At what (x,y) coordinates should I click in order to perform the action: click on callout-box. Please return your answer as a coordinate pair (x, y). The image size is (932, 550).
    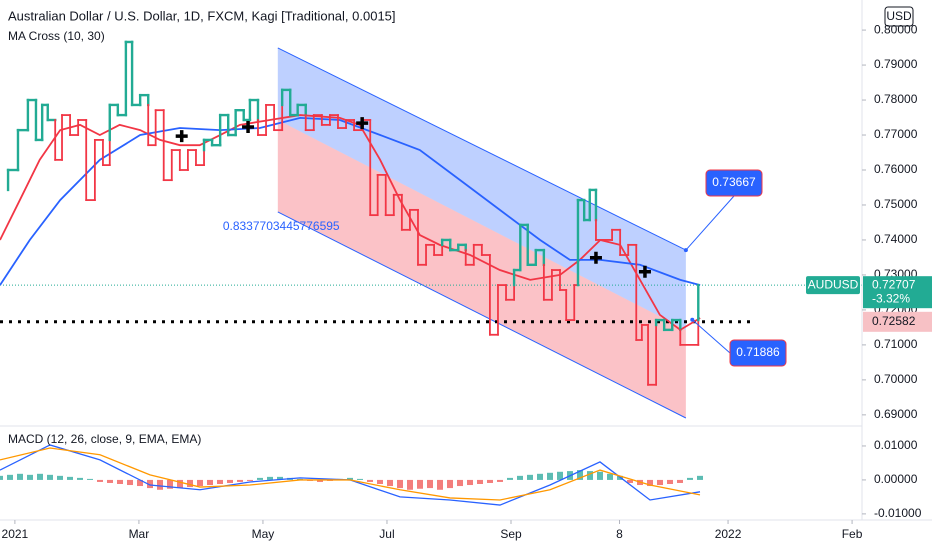
    Looking at the image, I should click on (734, 183).